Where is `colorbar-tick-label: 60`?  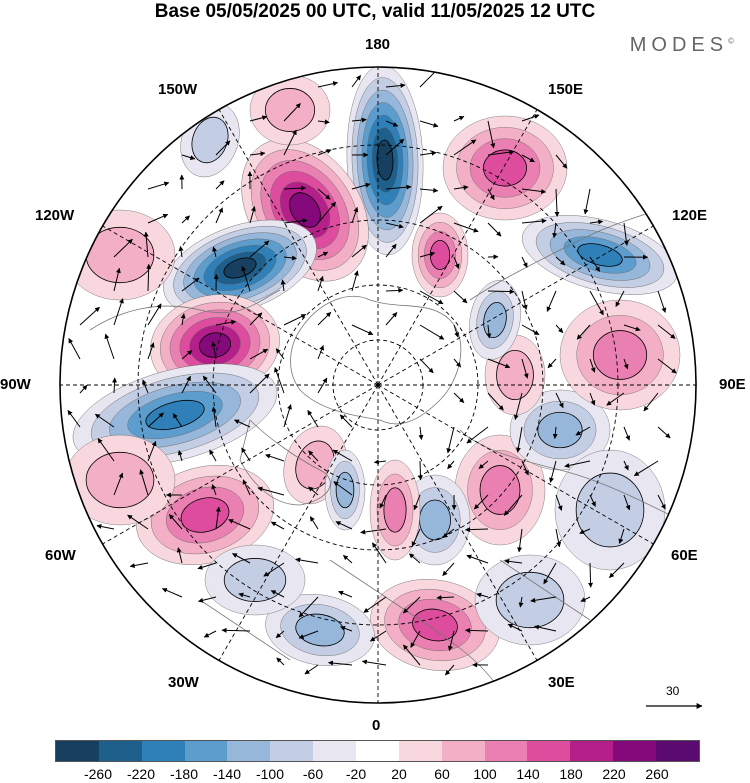
colorbar-tick-label: 60 is located at coordinates (442, 774).